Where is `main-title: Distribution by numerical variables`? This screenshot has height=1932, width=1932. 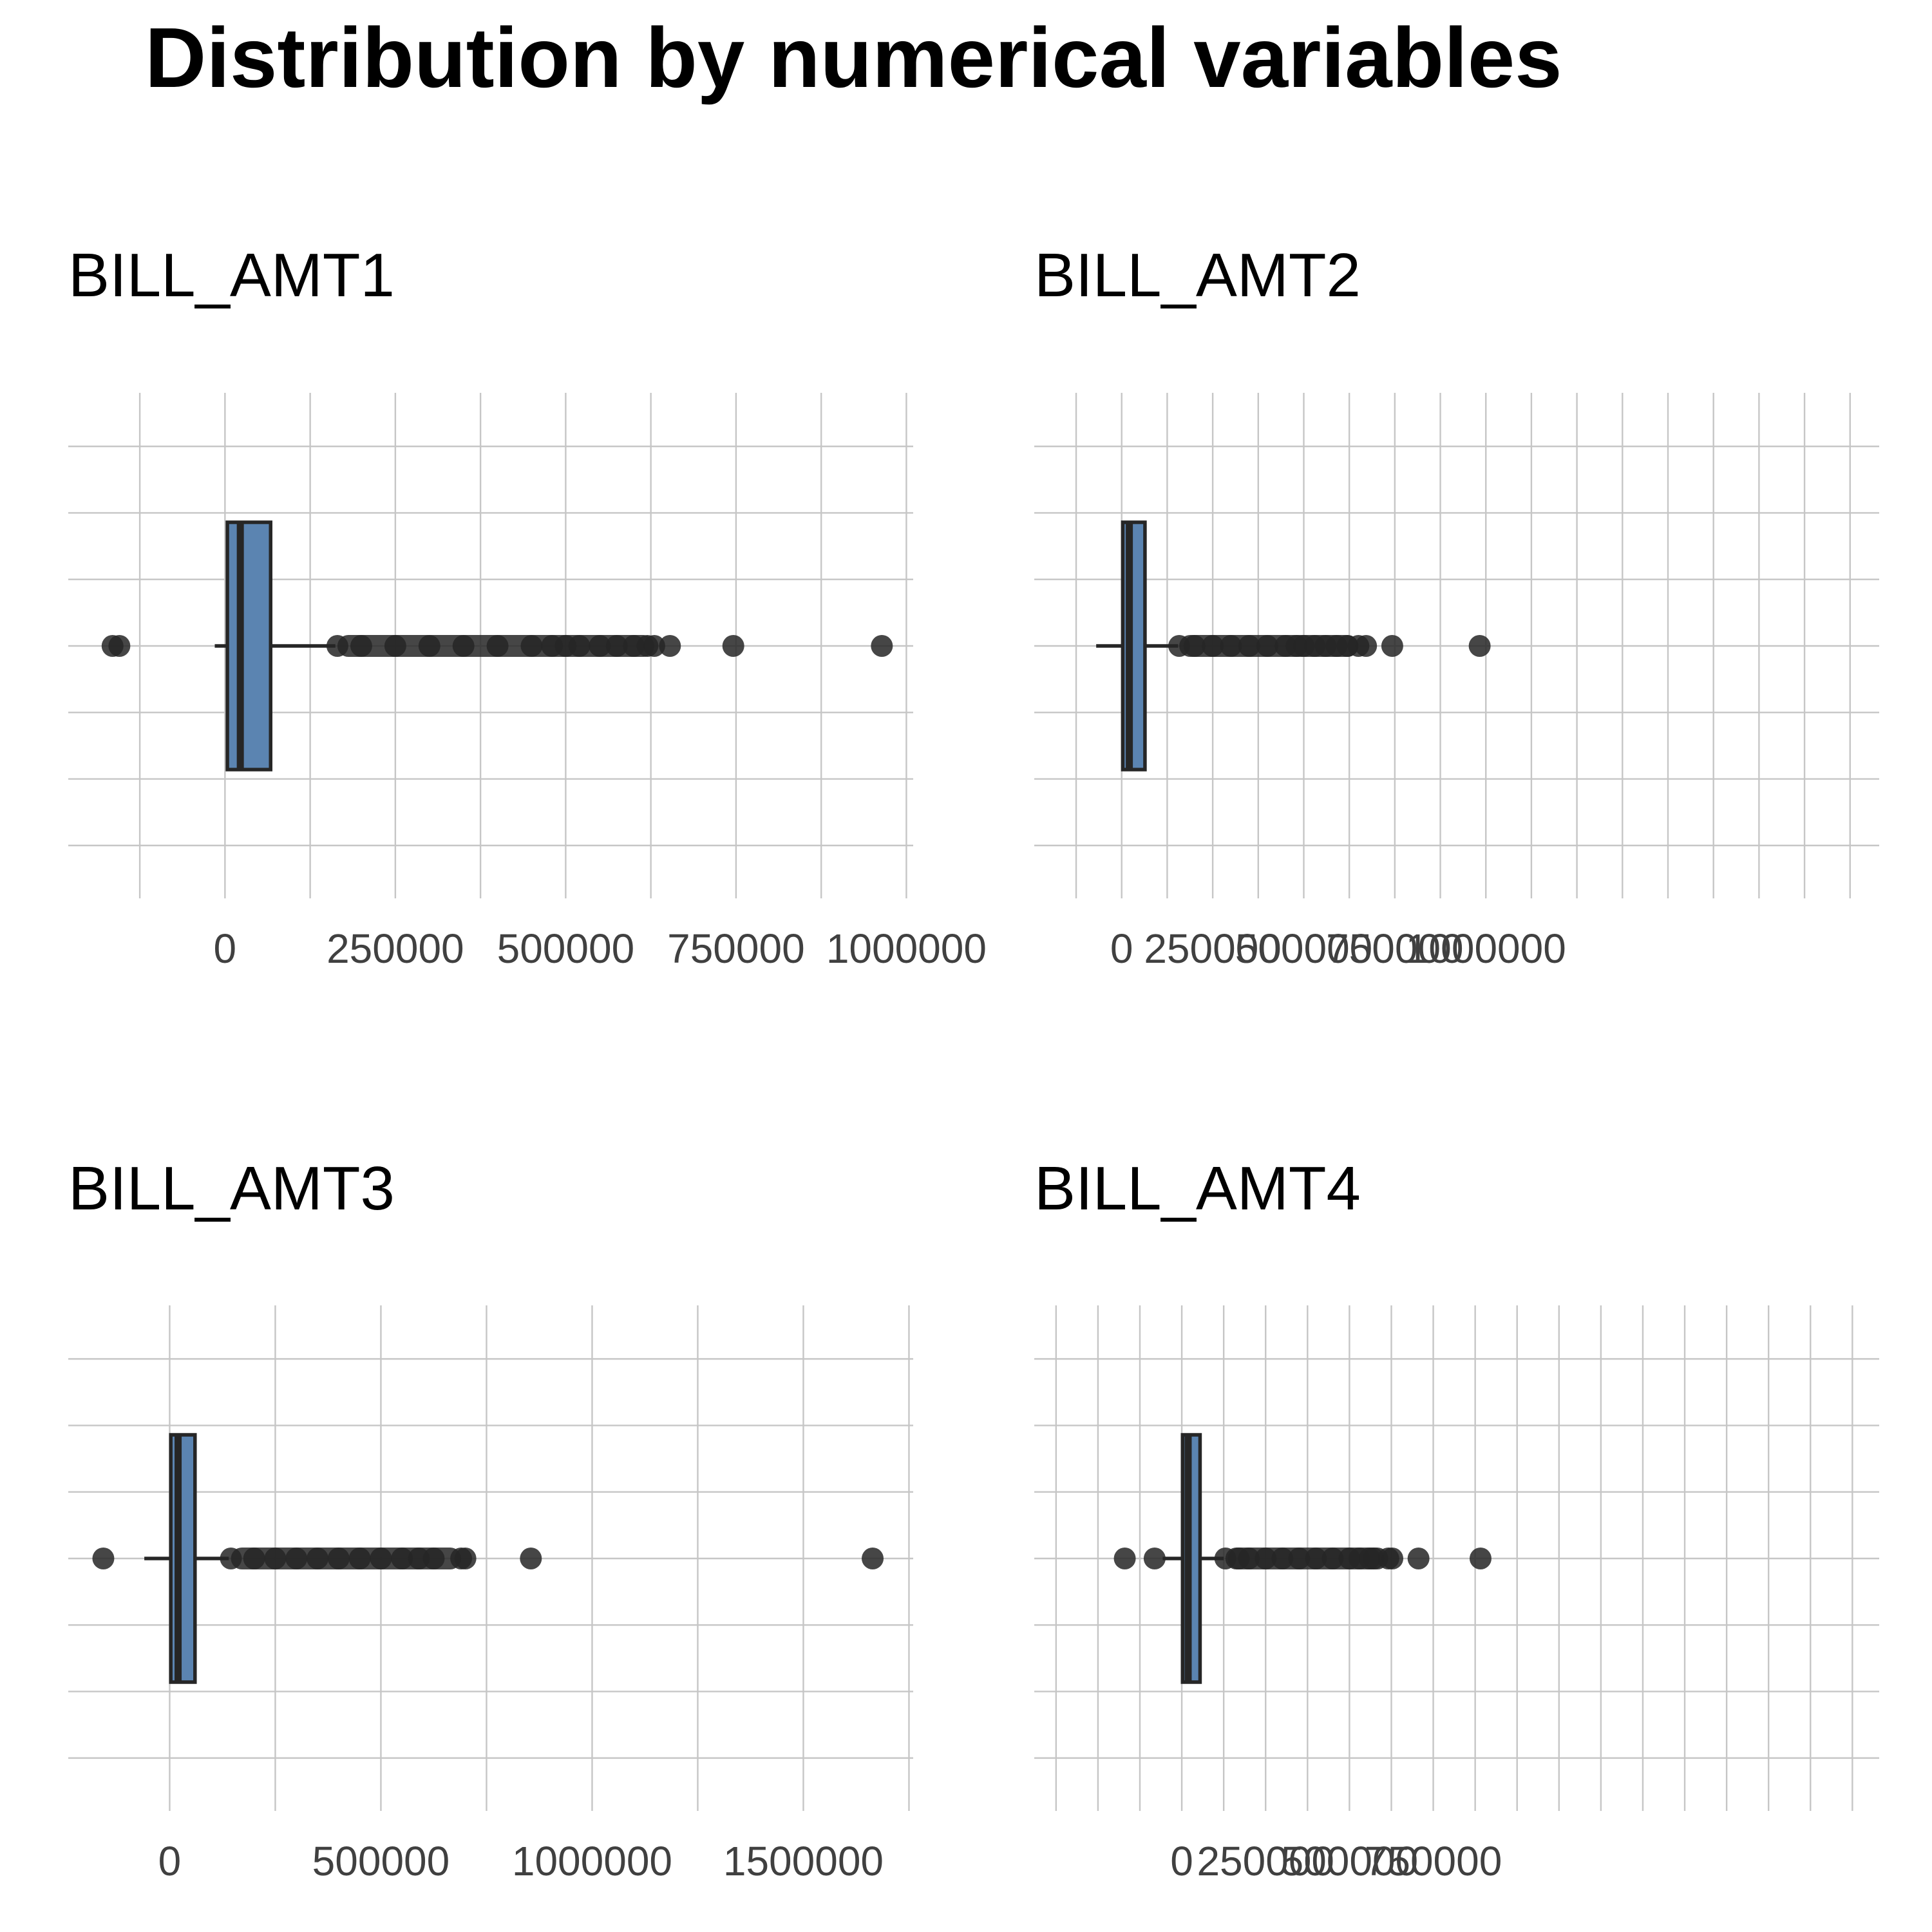
main-title: Distribution by numerical variables is located at coordinates (853, 58).